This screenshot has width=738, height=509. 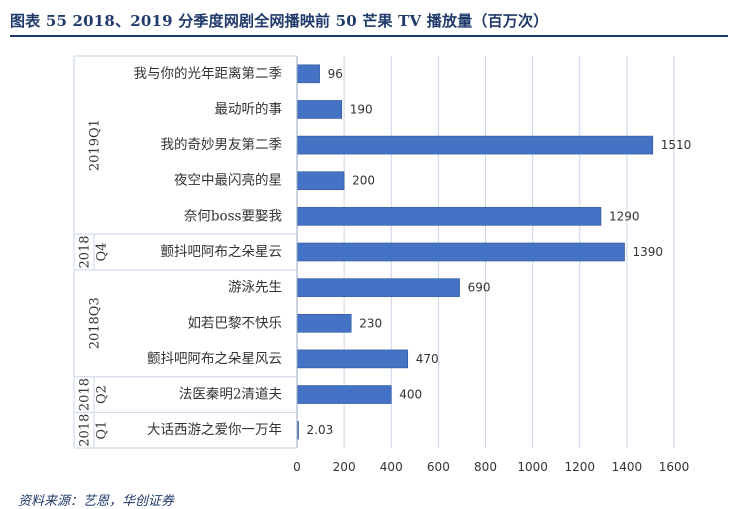 I want to click on data-label: 1510, so click(x=676, y=145).